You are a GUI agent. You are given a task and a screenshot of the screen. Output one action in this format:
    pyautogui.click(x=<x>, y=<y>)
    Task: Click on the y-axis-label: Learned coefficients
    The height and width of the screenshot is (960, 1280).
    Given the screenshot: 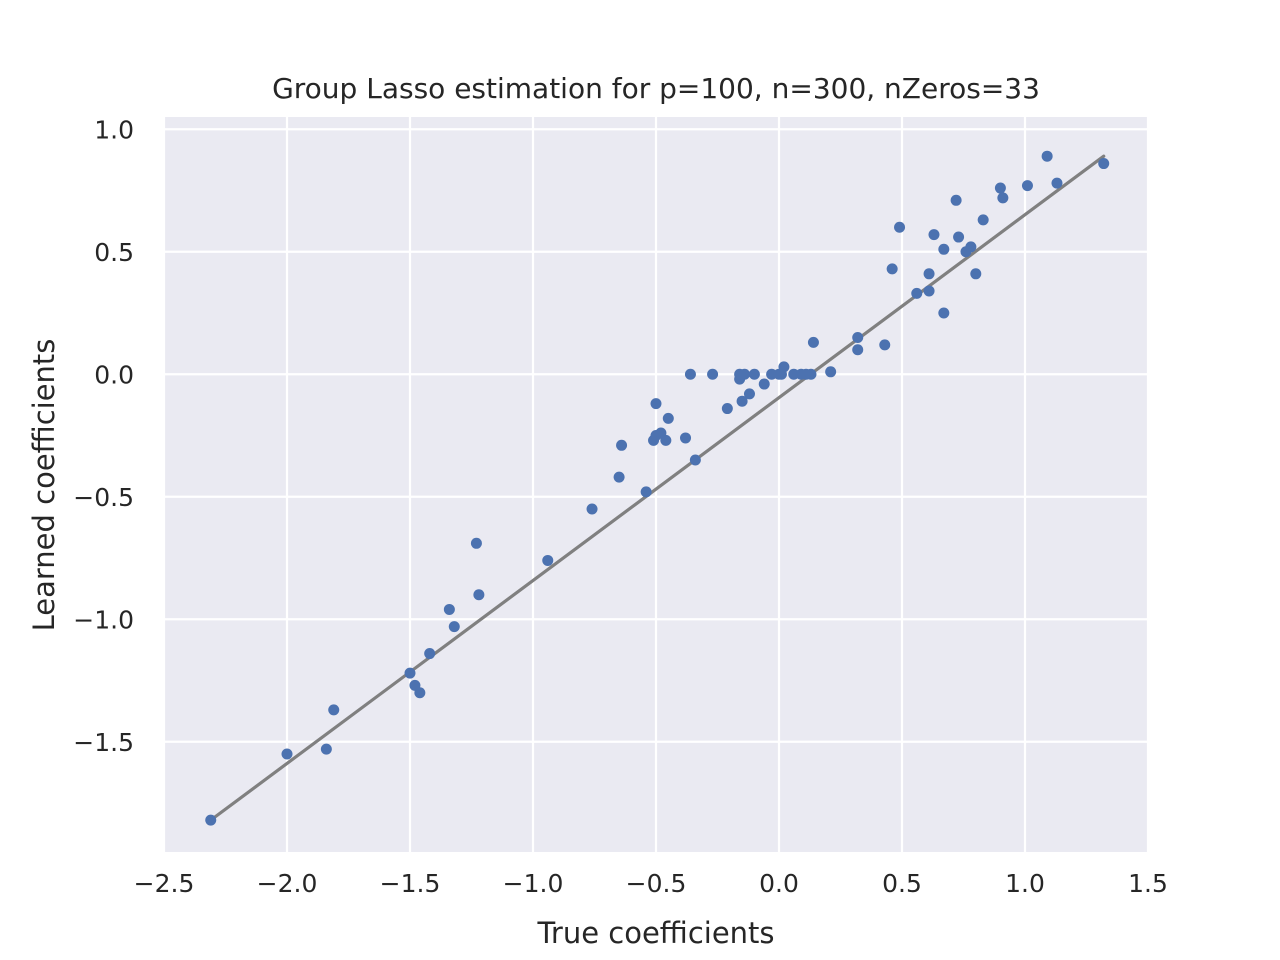 What is the action you would take?
    pyautogui.click(x=44, y=485)
    